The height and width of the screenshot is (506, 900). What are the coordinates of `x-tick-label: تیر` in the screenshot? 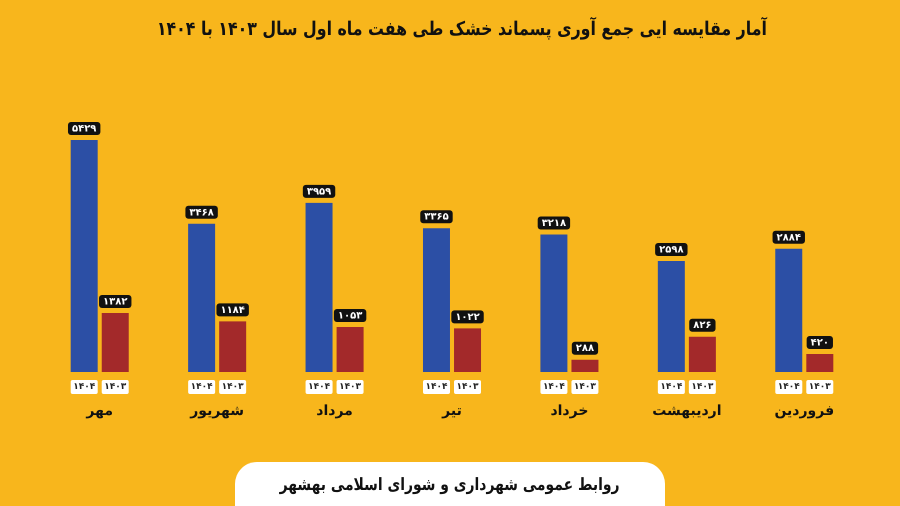 It's located at (451, 411).